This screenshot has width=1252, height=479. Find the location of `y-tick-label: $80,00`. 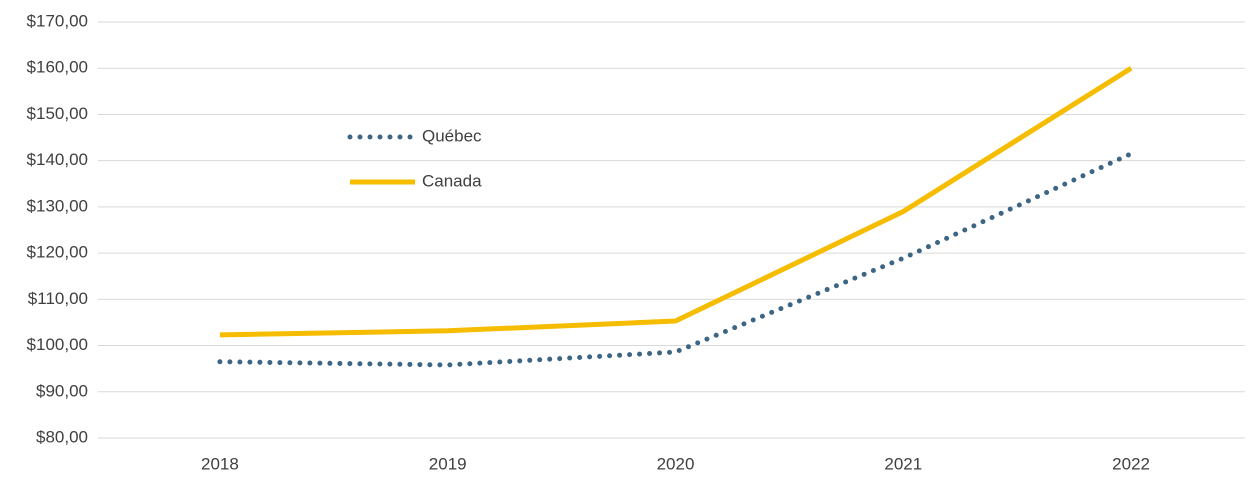

y-tick-label: $80,00 is located at coordinates (62, 436).